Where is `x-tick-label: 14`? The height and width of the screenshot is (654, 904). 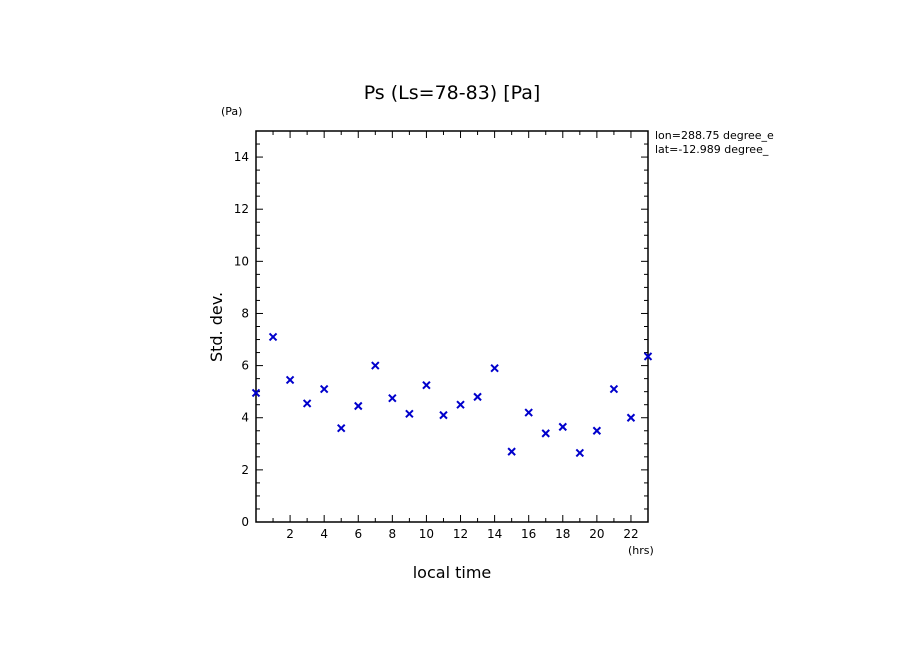
x-tick-label: 14 is located at coordinates (494, 534).